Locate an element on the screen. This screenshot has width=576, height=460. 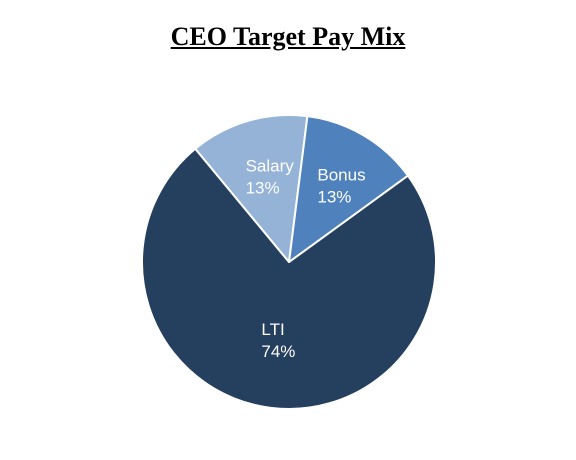
slice-name-label: LTI is located at coordinates (272, 329).